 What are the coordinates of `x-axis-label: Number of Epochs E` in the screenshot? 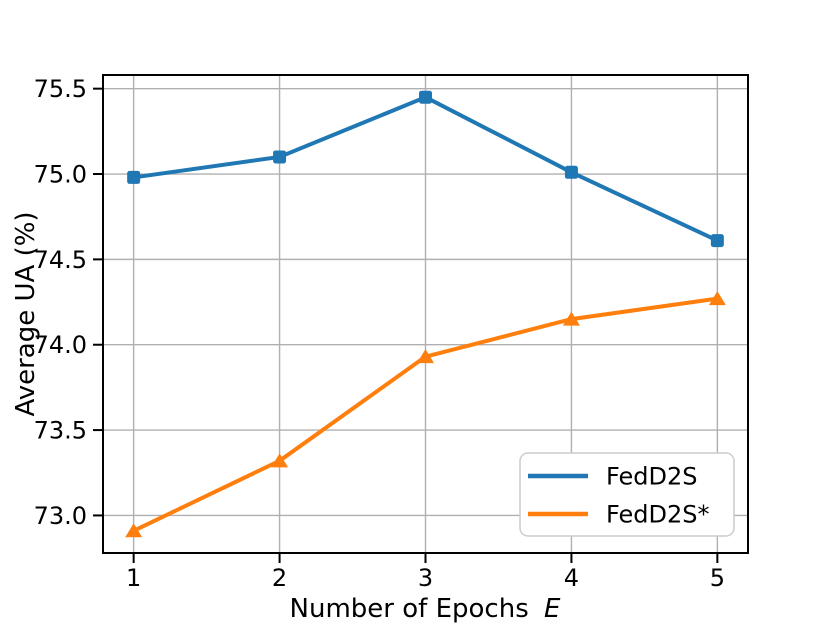 It's located at (425, 608).